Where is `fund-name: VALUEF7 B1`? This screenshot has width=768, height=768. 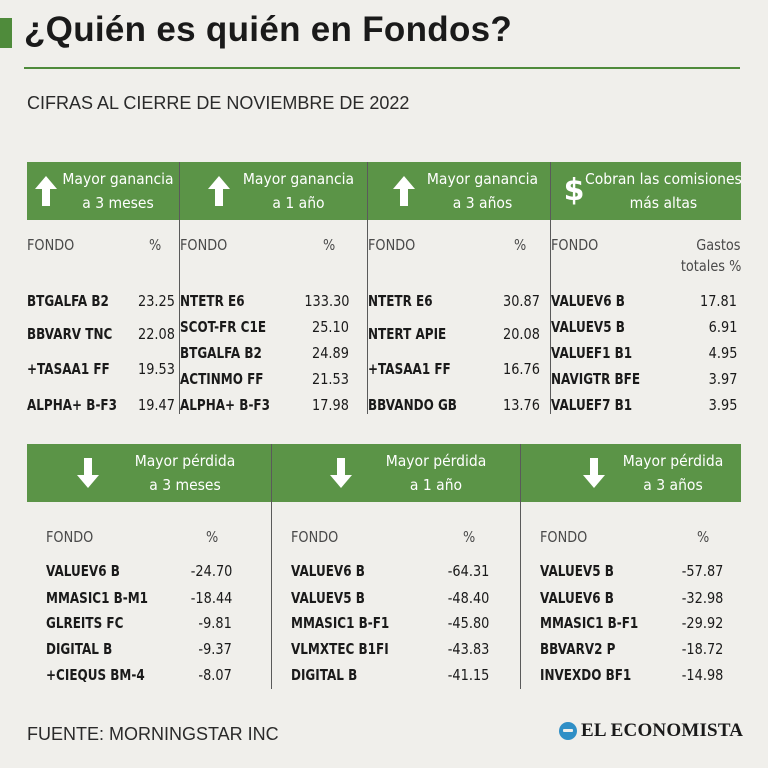 fund-name: VALUEF7 B1 is located at coordinates (592, 405).